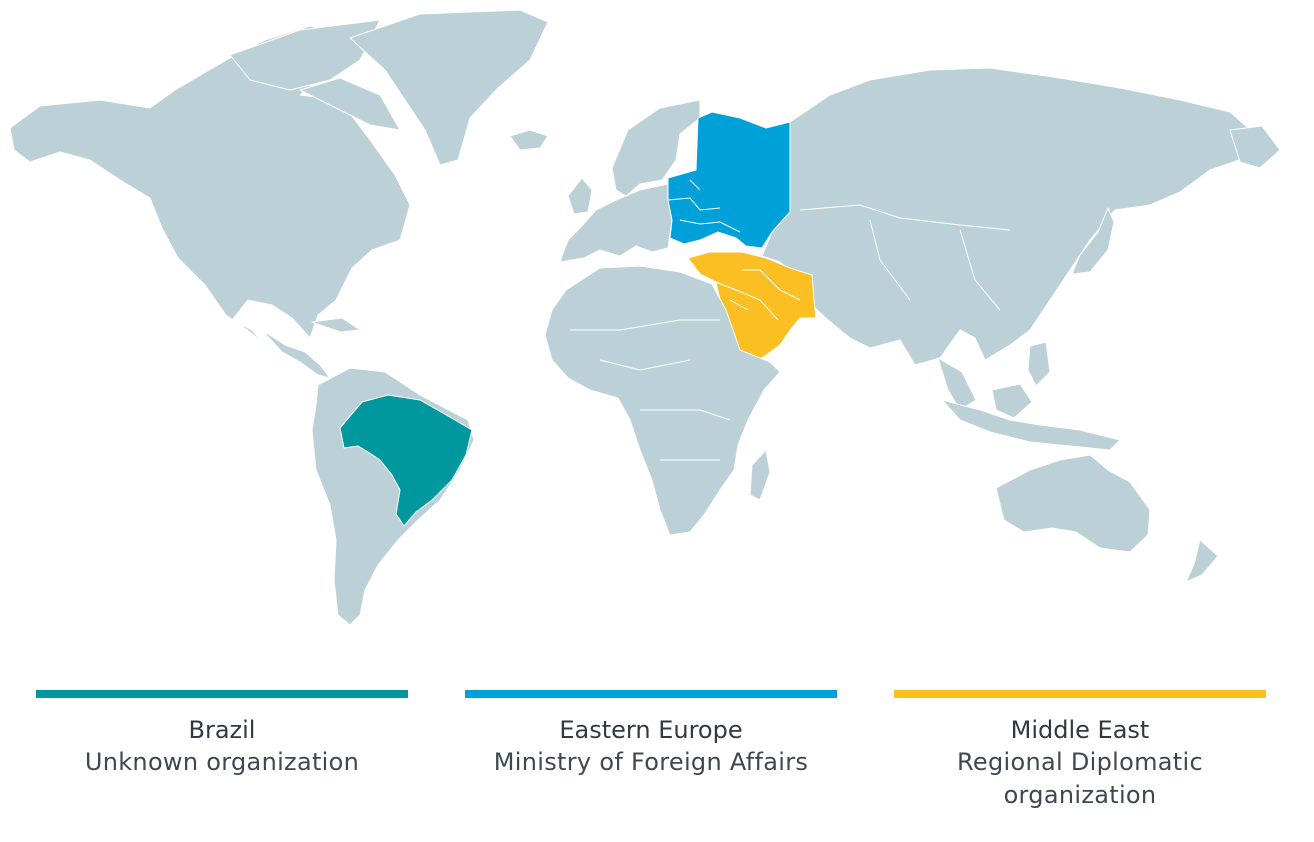 The width and height of the screenshot is (1314, 842). What do you see at coordinates (406, 460) in the screenshot?
I see `brazil-region` at bounding box center [406, 460].